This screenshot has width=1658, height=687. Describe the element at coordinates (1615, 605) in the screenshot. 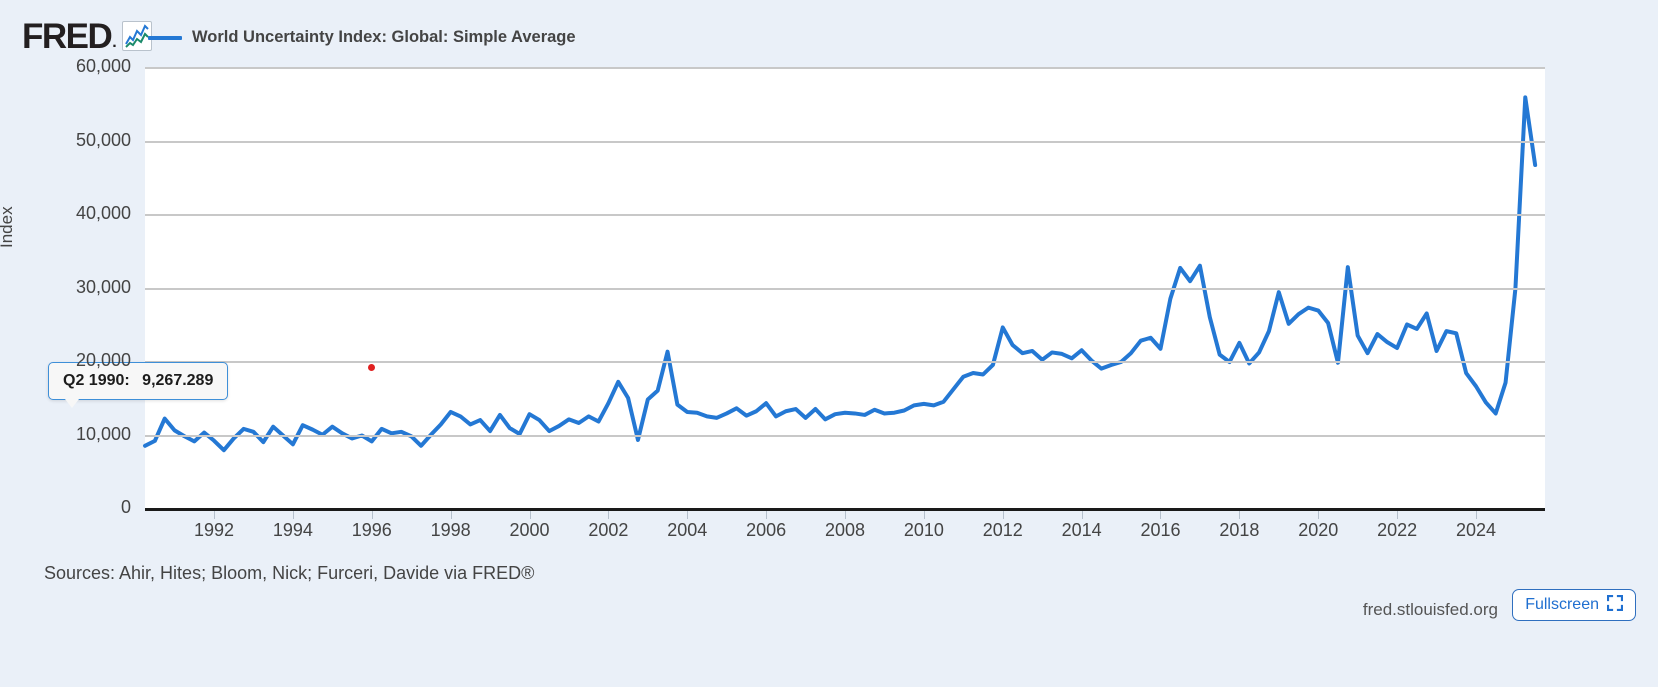

I see `expand-corners-icon` at that location.